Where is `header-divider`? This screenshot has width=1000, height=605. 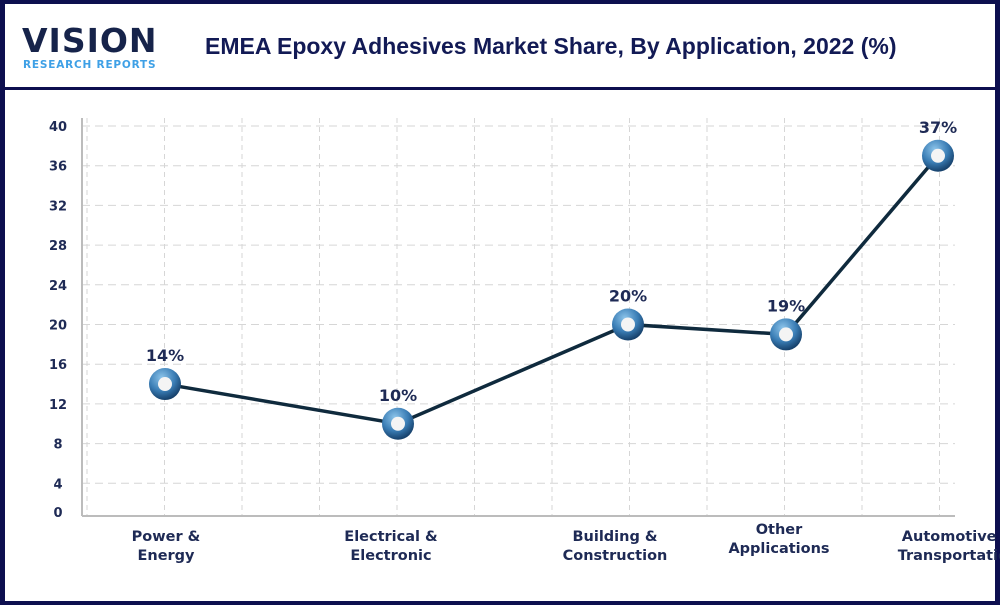
header-divider is located at coordinates (500, 88).